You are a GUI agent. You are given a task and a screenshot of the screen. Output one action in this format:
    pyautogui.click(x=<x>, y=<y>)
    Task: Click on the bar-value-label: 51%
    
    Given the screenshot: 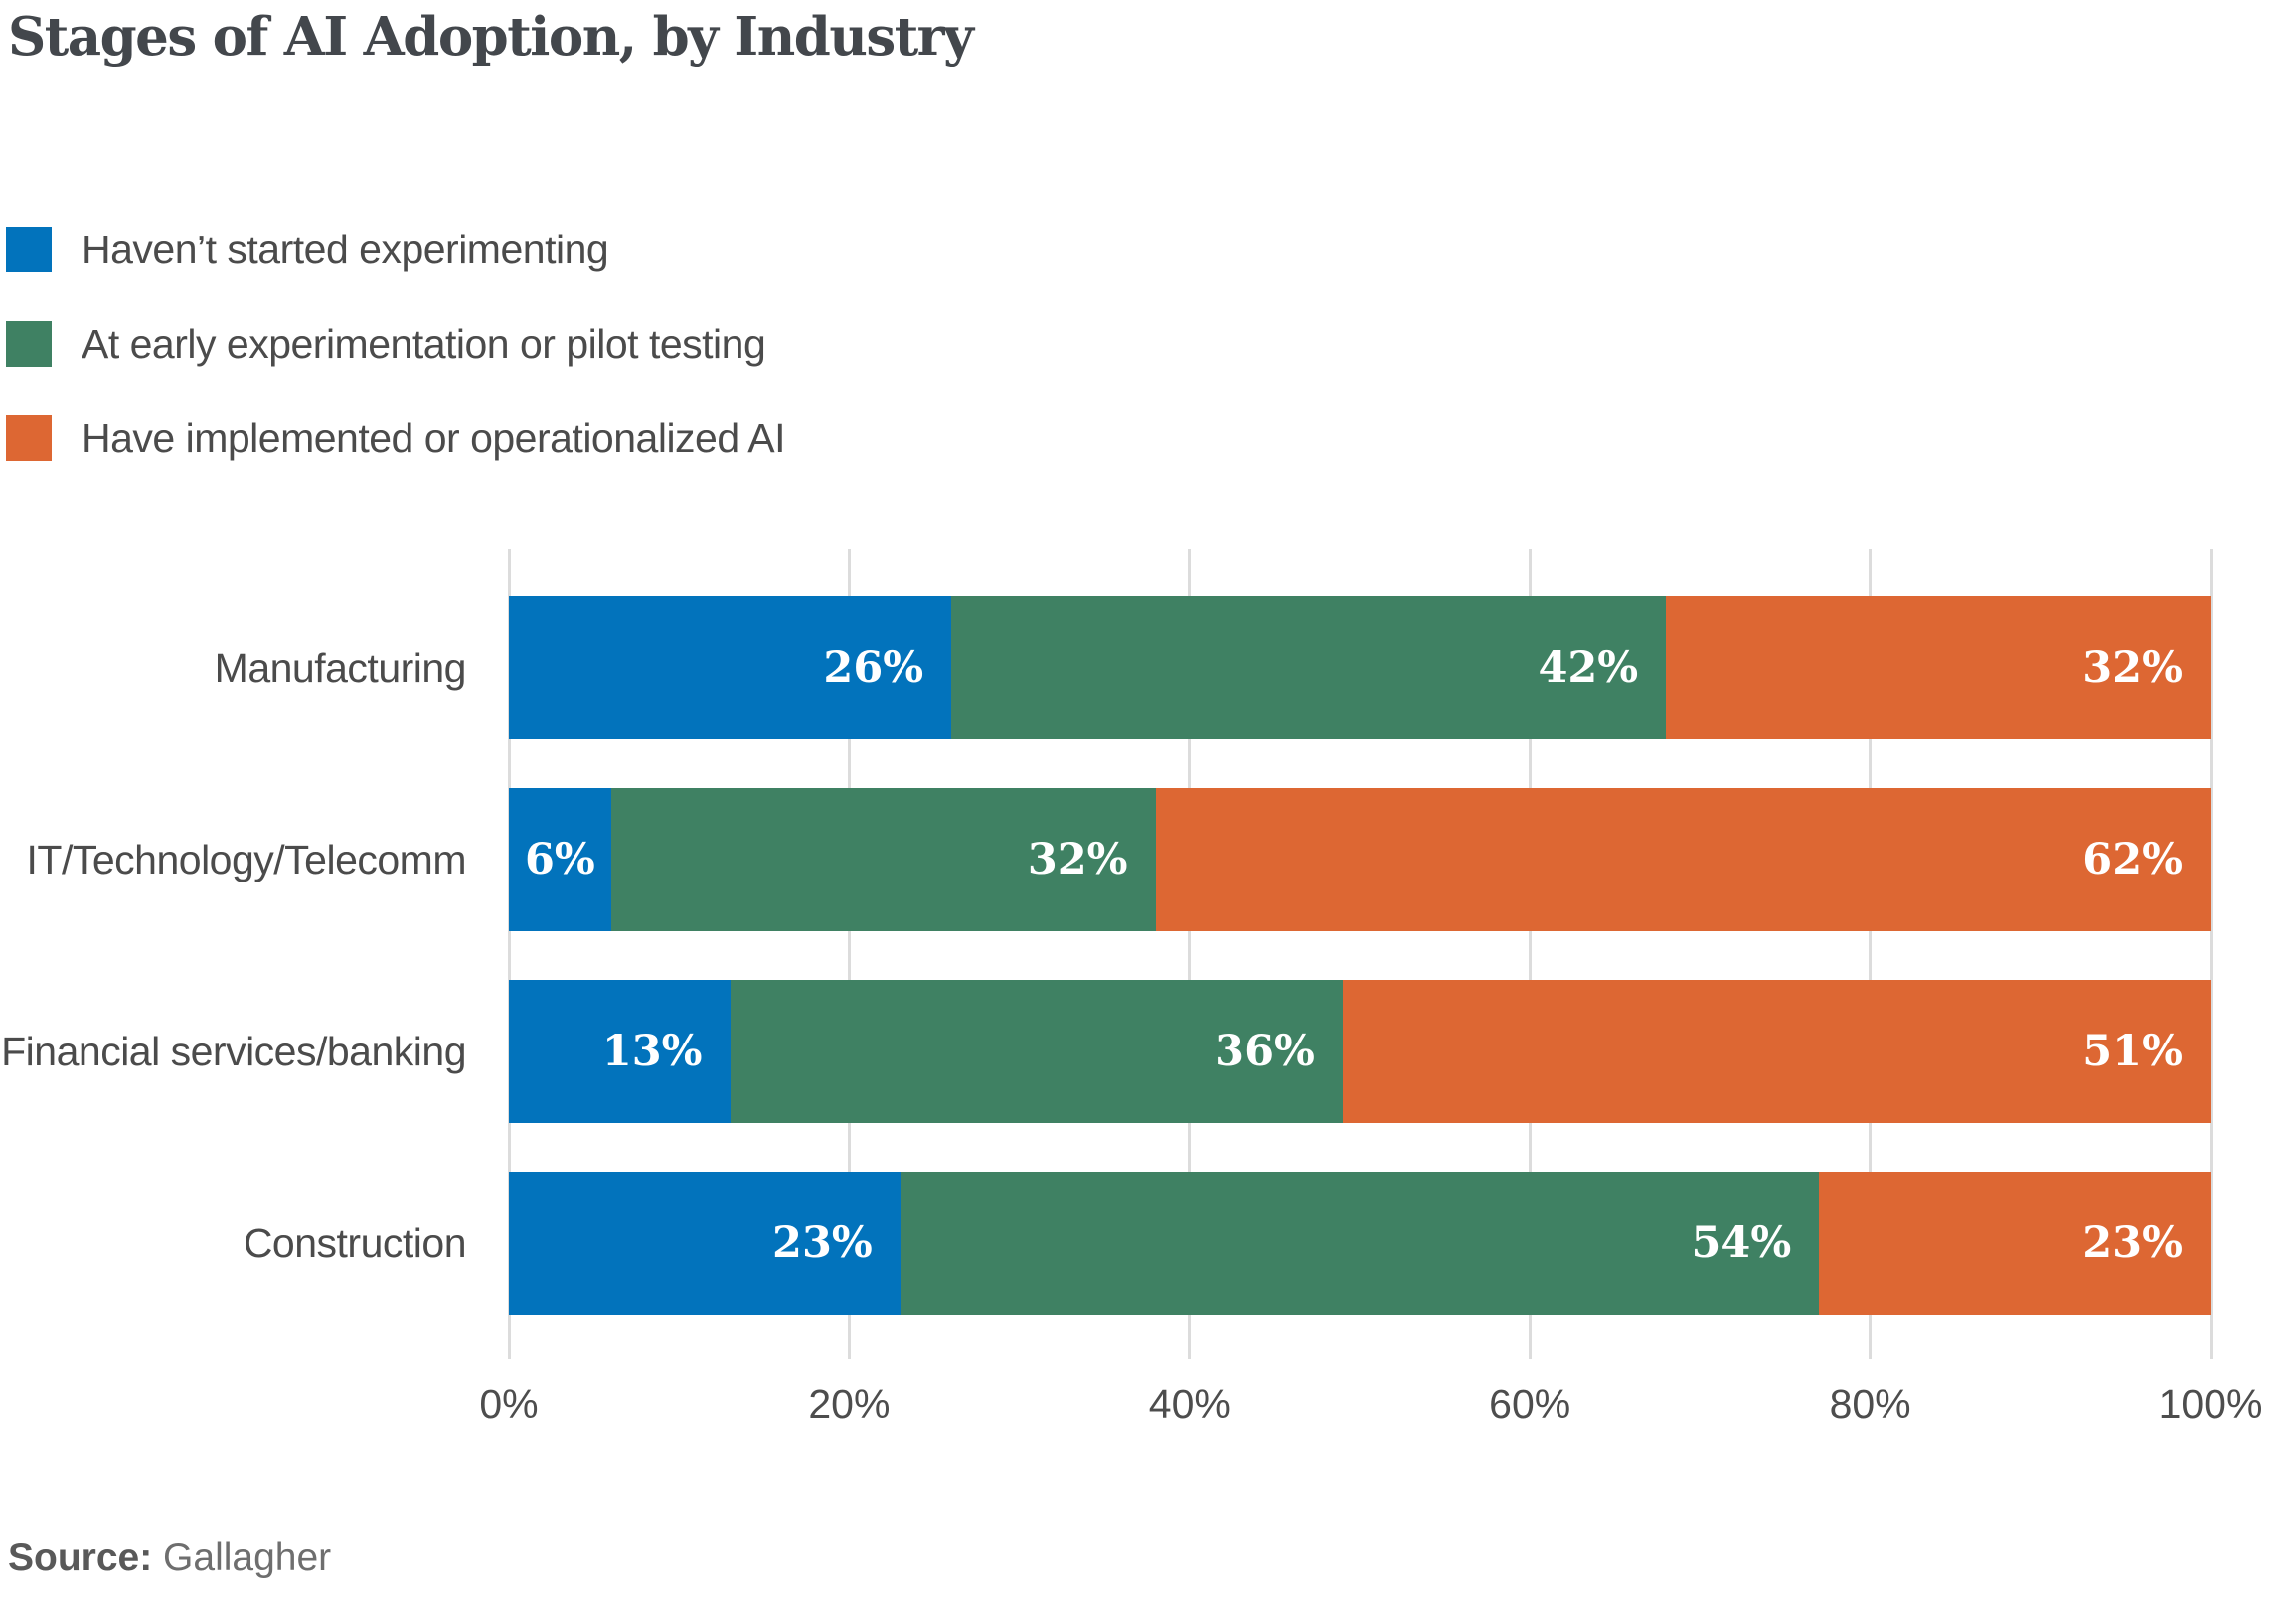 What is the action you would take?
    pyautogui.click(x=2132, y=1051)
    